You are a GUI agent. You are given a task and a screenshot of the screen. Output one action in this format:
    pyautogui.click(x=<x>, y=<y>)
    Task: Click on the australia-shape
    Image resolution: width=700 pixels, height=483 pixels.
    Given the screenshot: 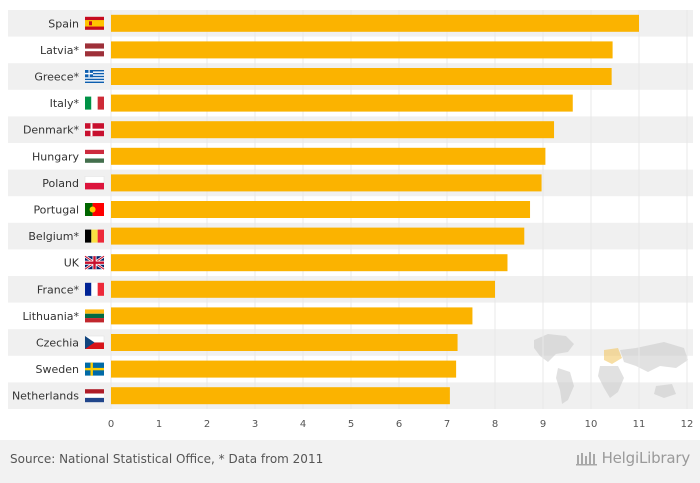 What is the action you would take?
    pyautogui.click(x=665, y=391)
    